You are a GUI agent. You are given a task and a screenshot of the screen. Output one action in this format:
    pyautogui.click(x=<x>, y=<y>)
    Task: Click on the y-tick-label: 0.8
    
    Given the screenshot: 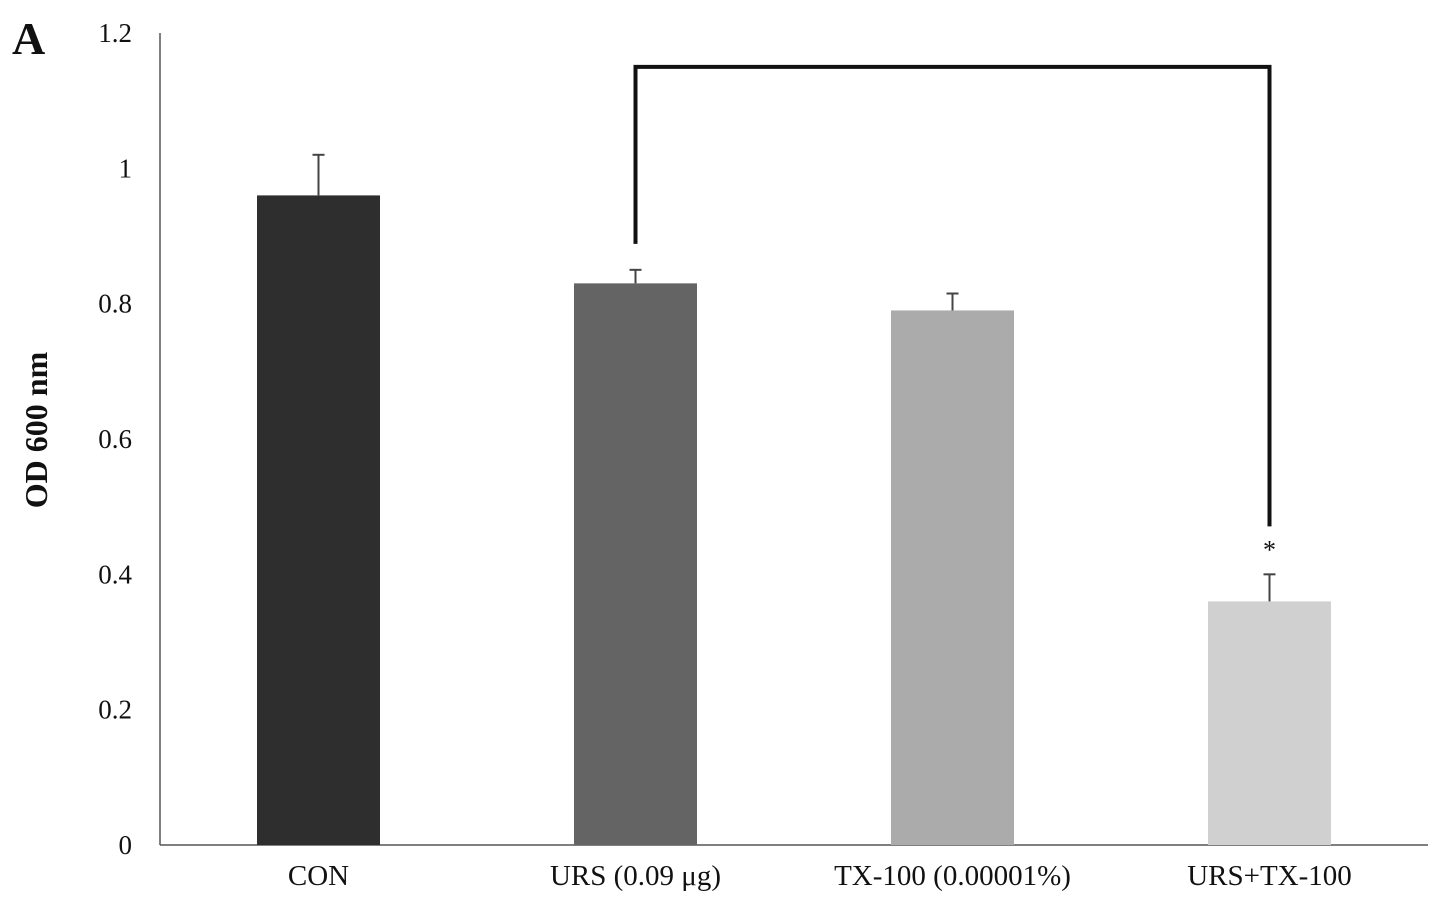 What is the action you would take?
    pyautogui.click(x=115, y=304)
    